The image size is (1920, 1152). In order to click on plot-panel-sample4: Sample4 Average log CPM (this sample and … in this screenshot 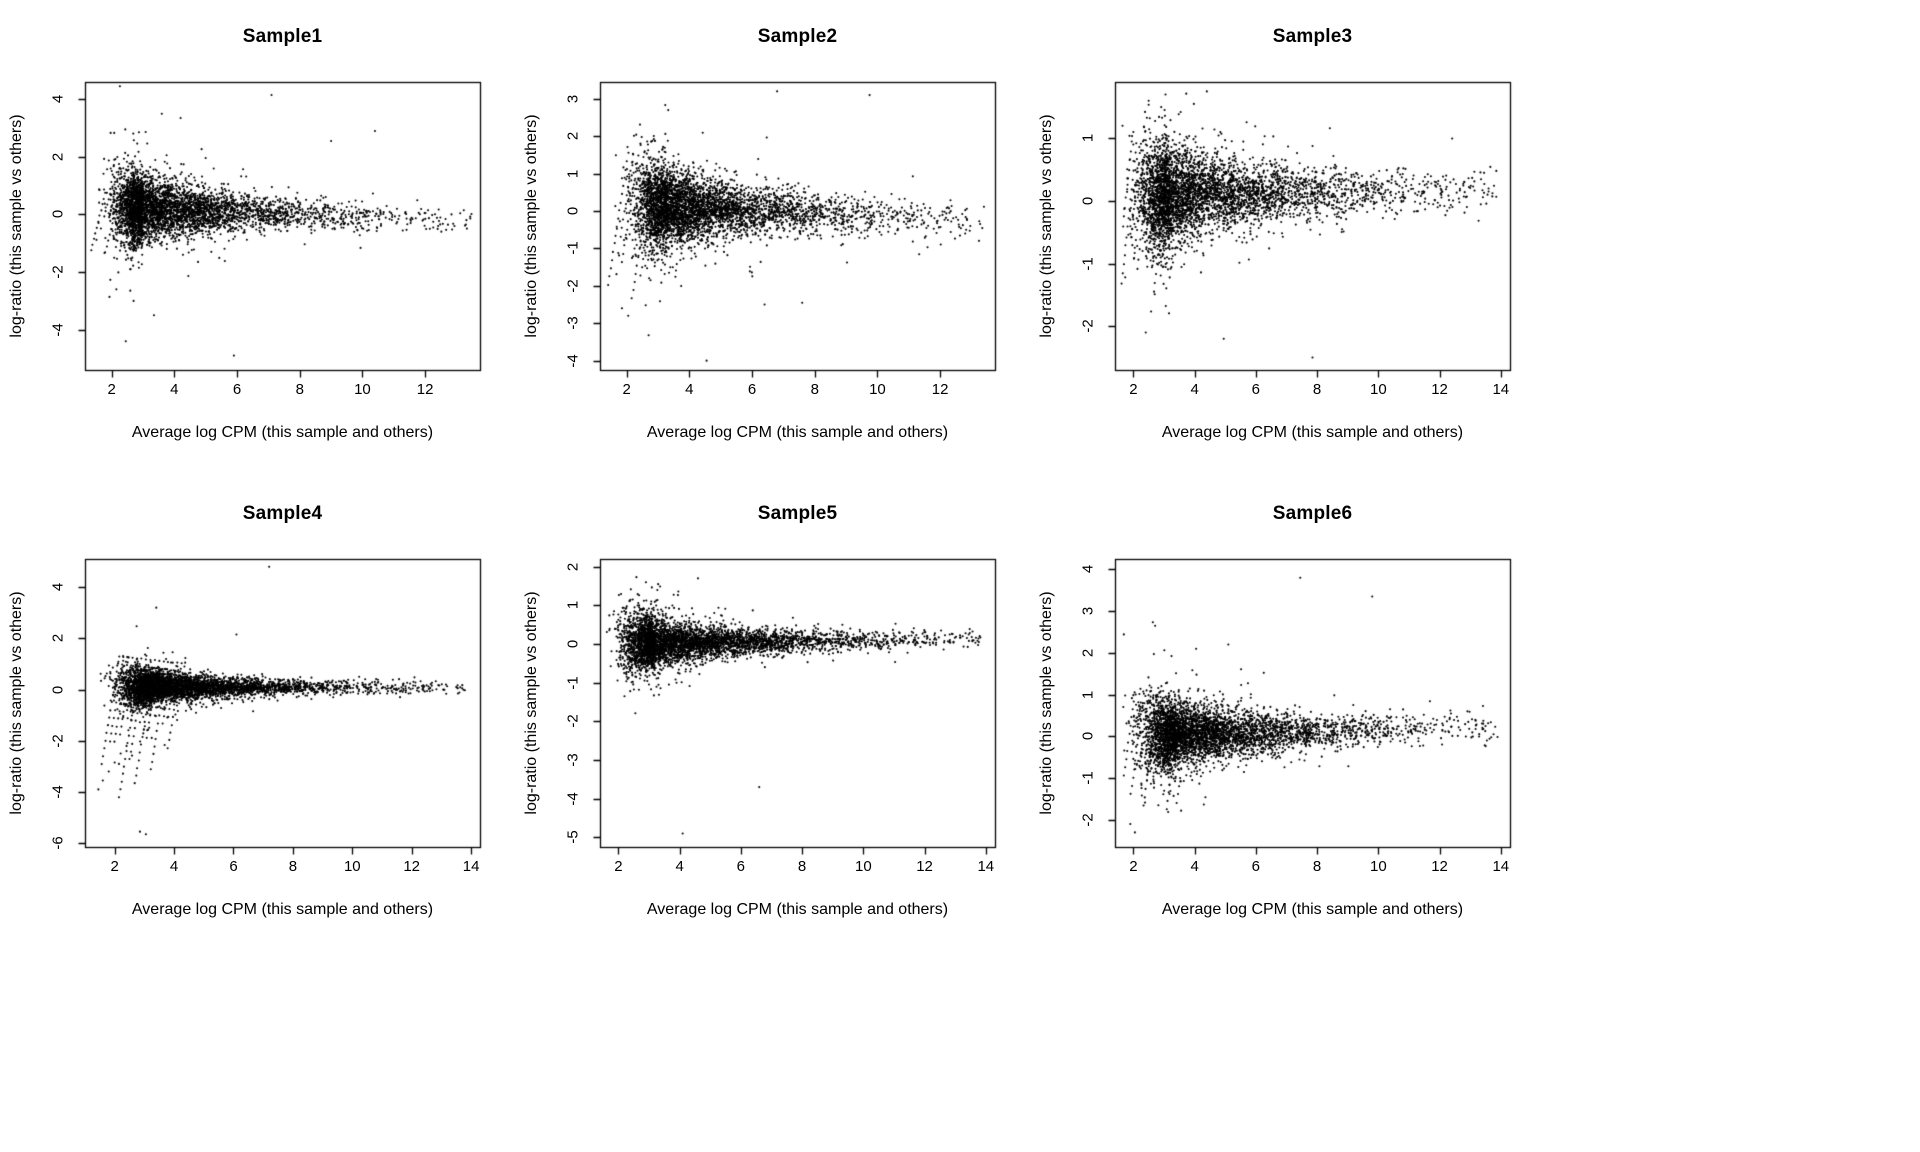, I will do `click(257, 715)`.